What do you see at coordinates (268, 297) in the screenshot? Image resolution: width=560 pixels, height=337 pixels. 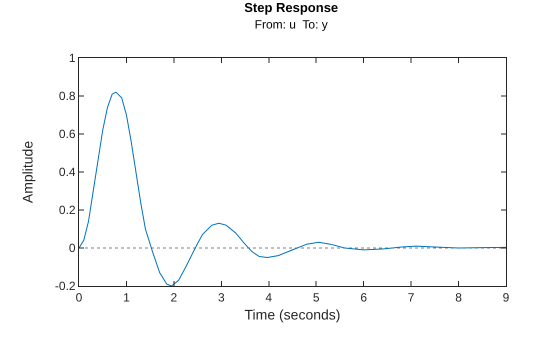 I see `x-tick-label: 4` at bounding box center [268, 297].